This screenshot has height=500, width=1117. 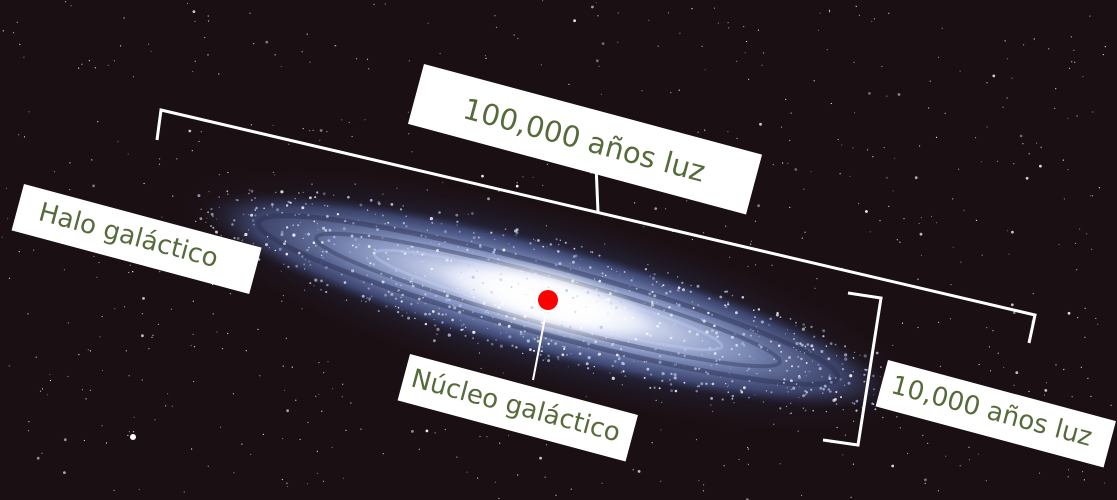 I want to click on thickness-bracket, so click(x=852, y=369).